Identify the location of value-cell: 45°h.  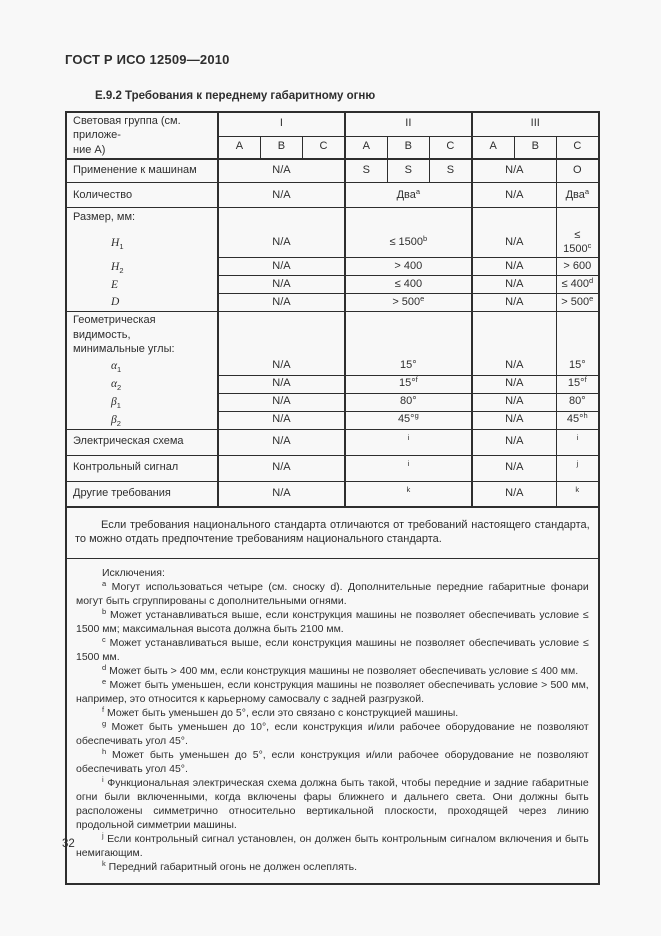
(577, 420).